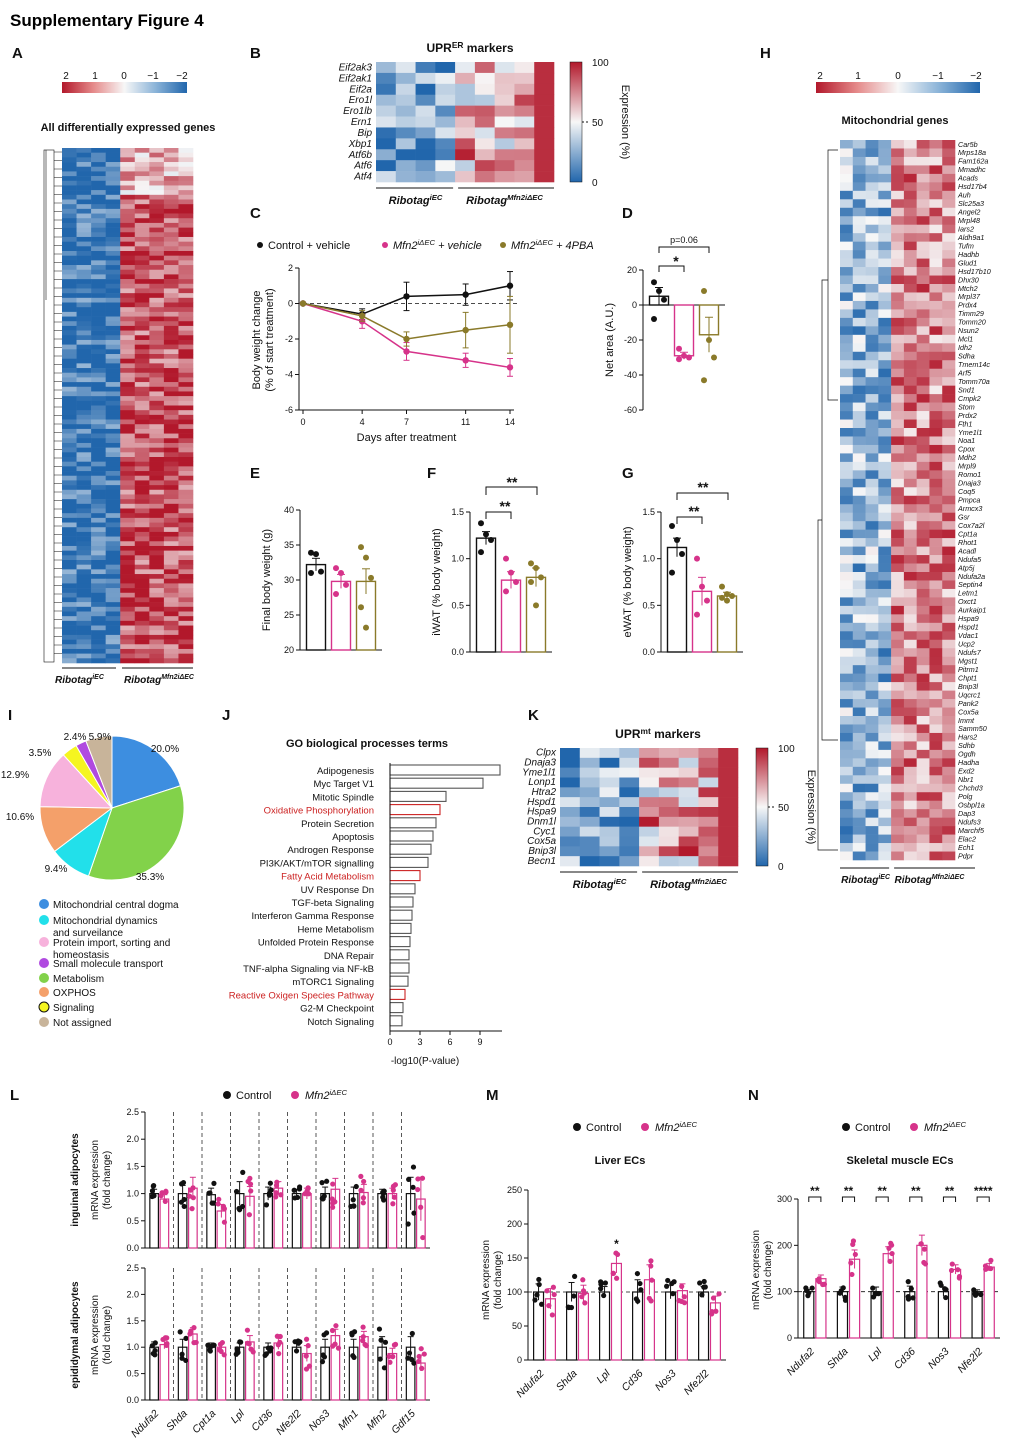 The image size is (1020, 1448). What do you see at coordinates (111, 949) in the screenshot?
I see `legend-label: Protein import, sorting and homeostasis` at bounding box center [111, 949].